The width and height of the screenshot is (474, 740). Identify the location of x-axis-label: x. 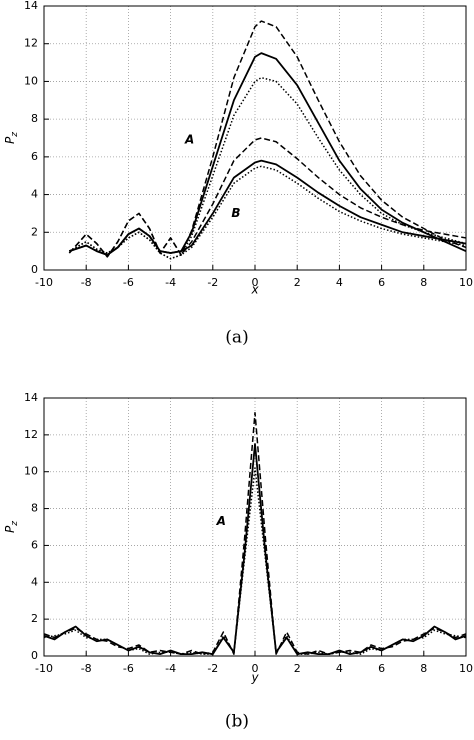
(254, 290).